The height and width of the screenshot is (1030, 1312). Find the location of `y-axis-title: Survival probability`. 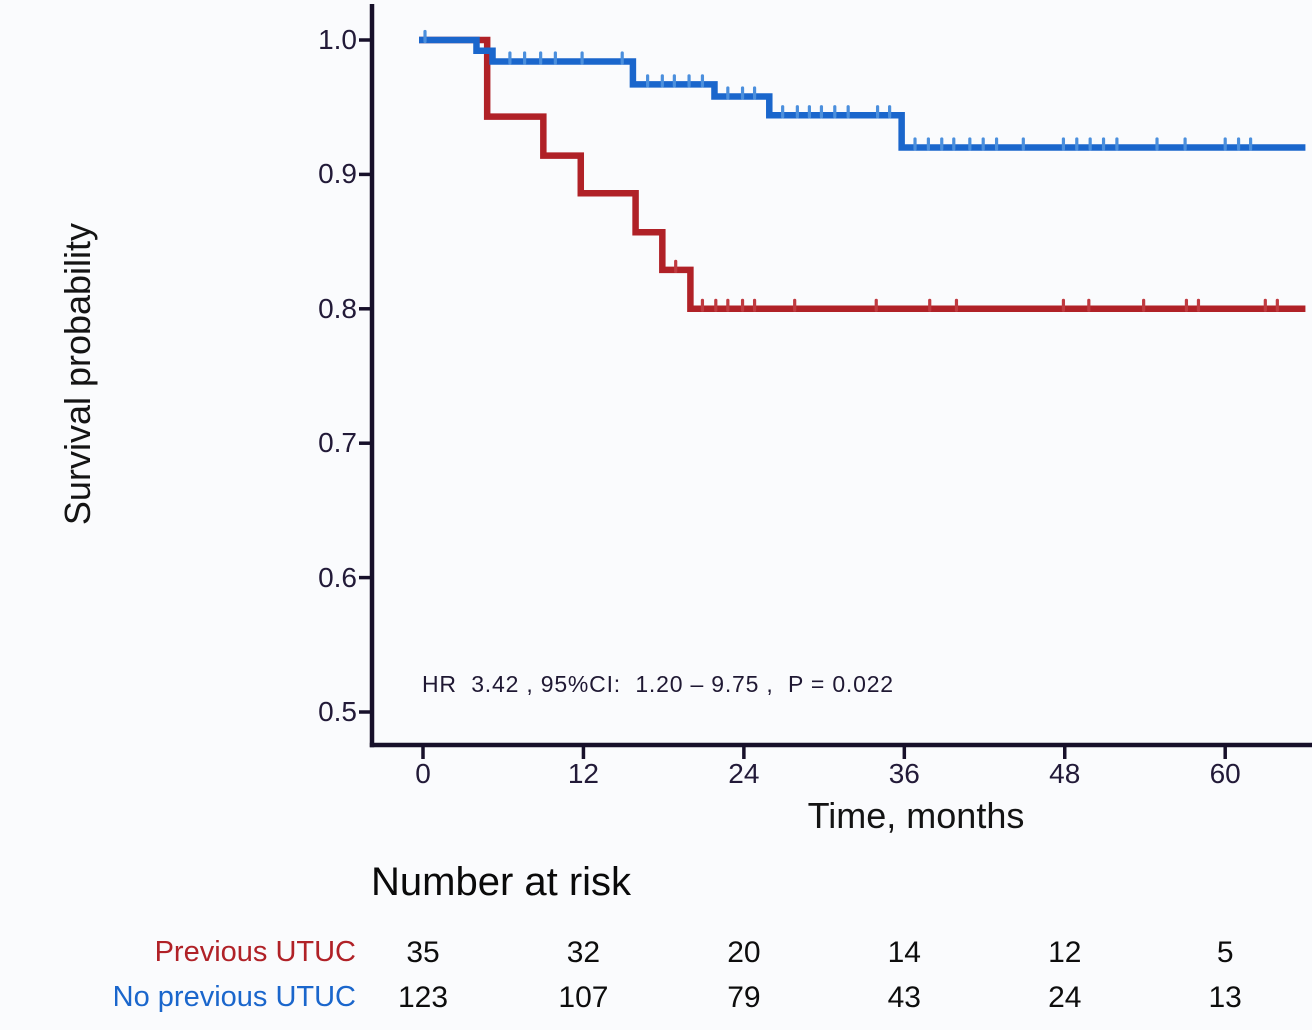

y-axis-title: Survival probability is located at coordinates (77, 374).